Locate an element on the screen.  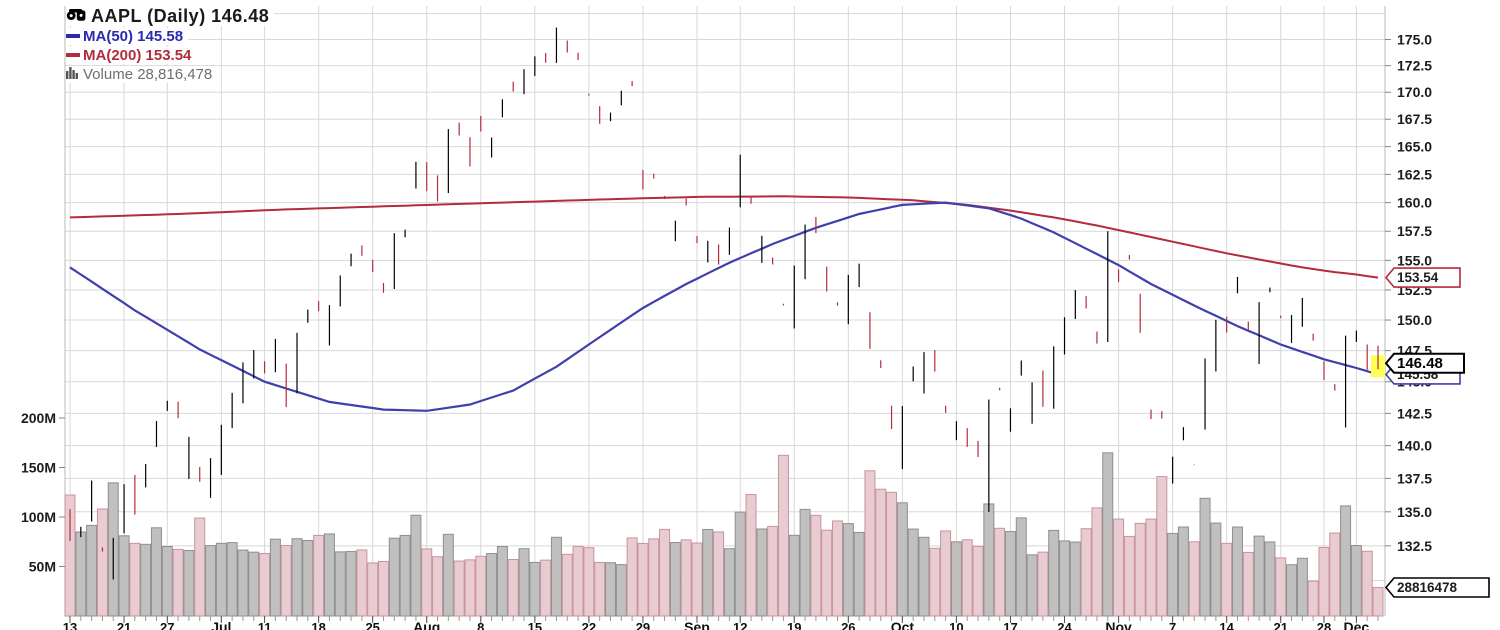
svg-text: 13 is located at coordinates (70, 625).